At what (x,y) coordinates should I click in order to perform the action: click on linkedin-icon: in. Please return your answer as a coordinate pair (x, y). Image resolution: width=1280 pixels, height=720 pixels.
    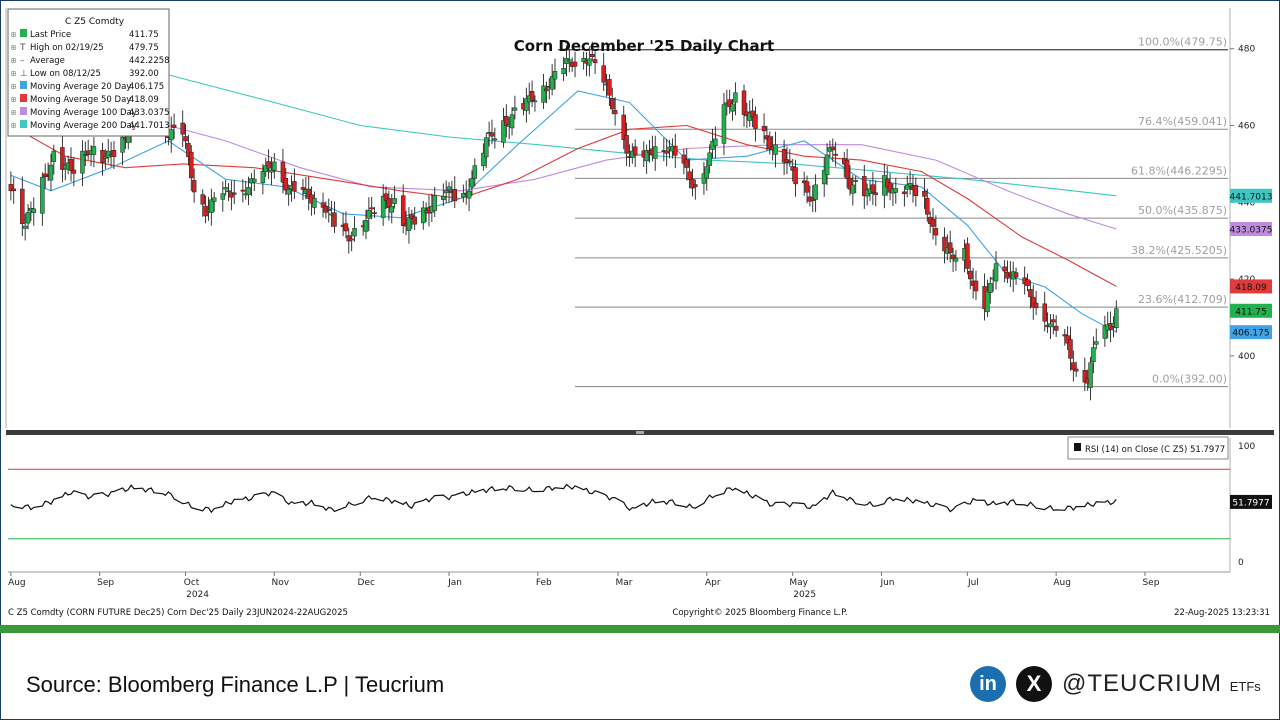
    Looking at the image, I should click on (988, 684).